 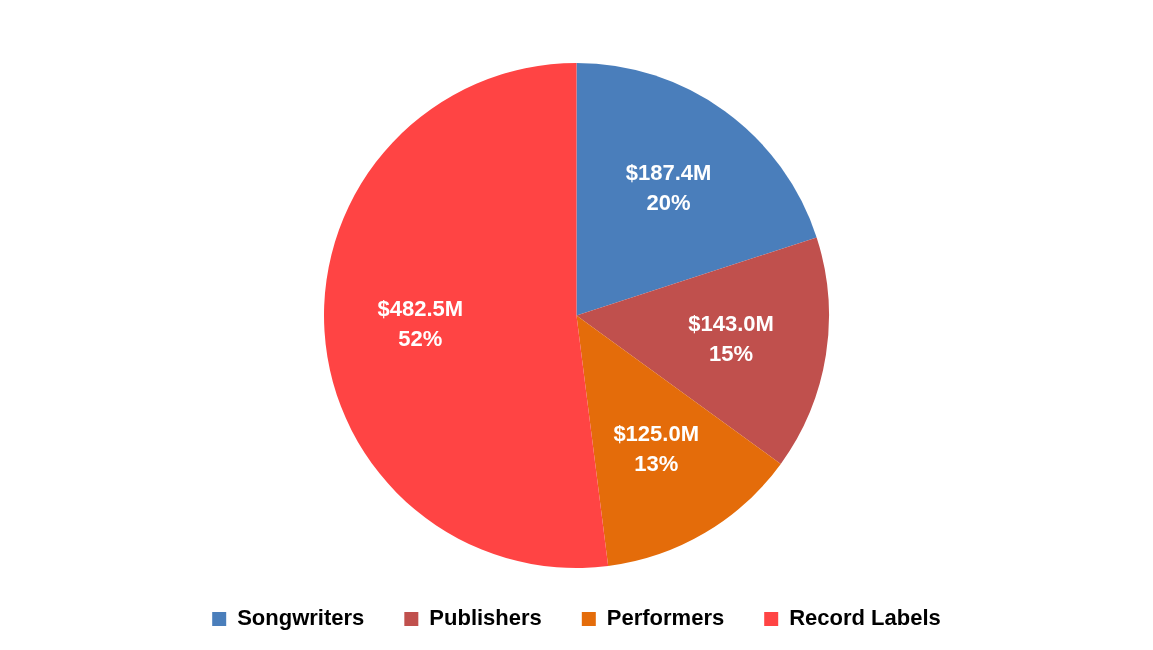 What do you see at coordinates (731, 339) in the screenshot?
I see `data-label: $143.0M 15%` at bounding box center [731, 339].